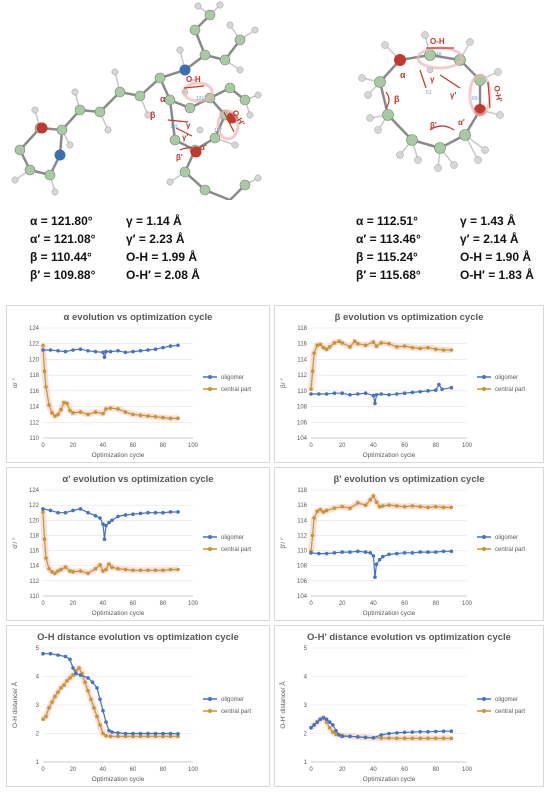 Image resolution: width=550 pixels, height=796 pixels. What do you see at coordinates (232, 378) in the screenshot?
I see `legend-label: oligomer` at bounding box center [232, 378].